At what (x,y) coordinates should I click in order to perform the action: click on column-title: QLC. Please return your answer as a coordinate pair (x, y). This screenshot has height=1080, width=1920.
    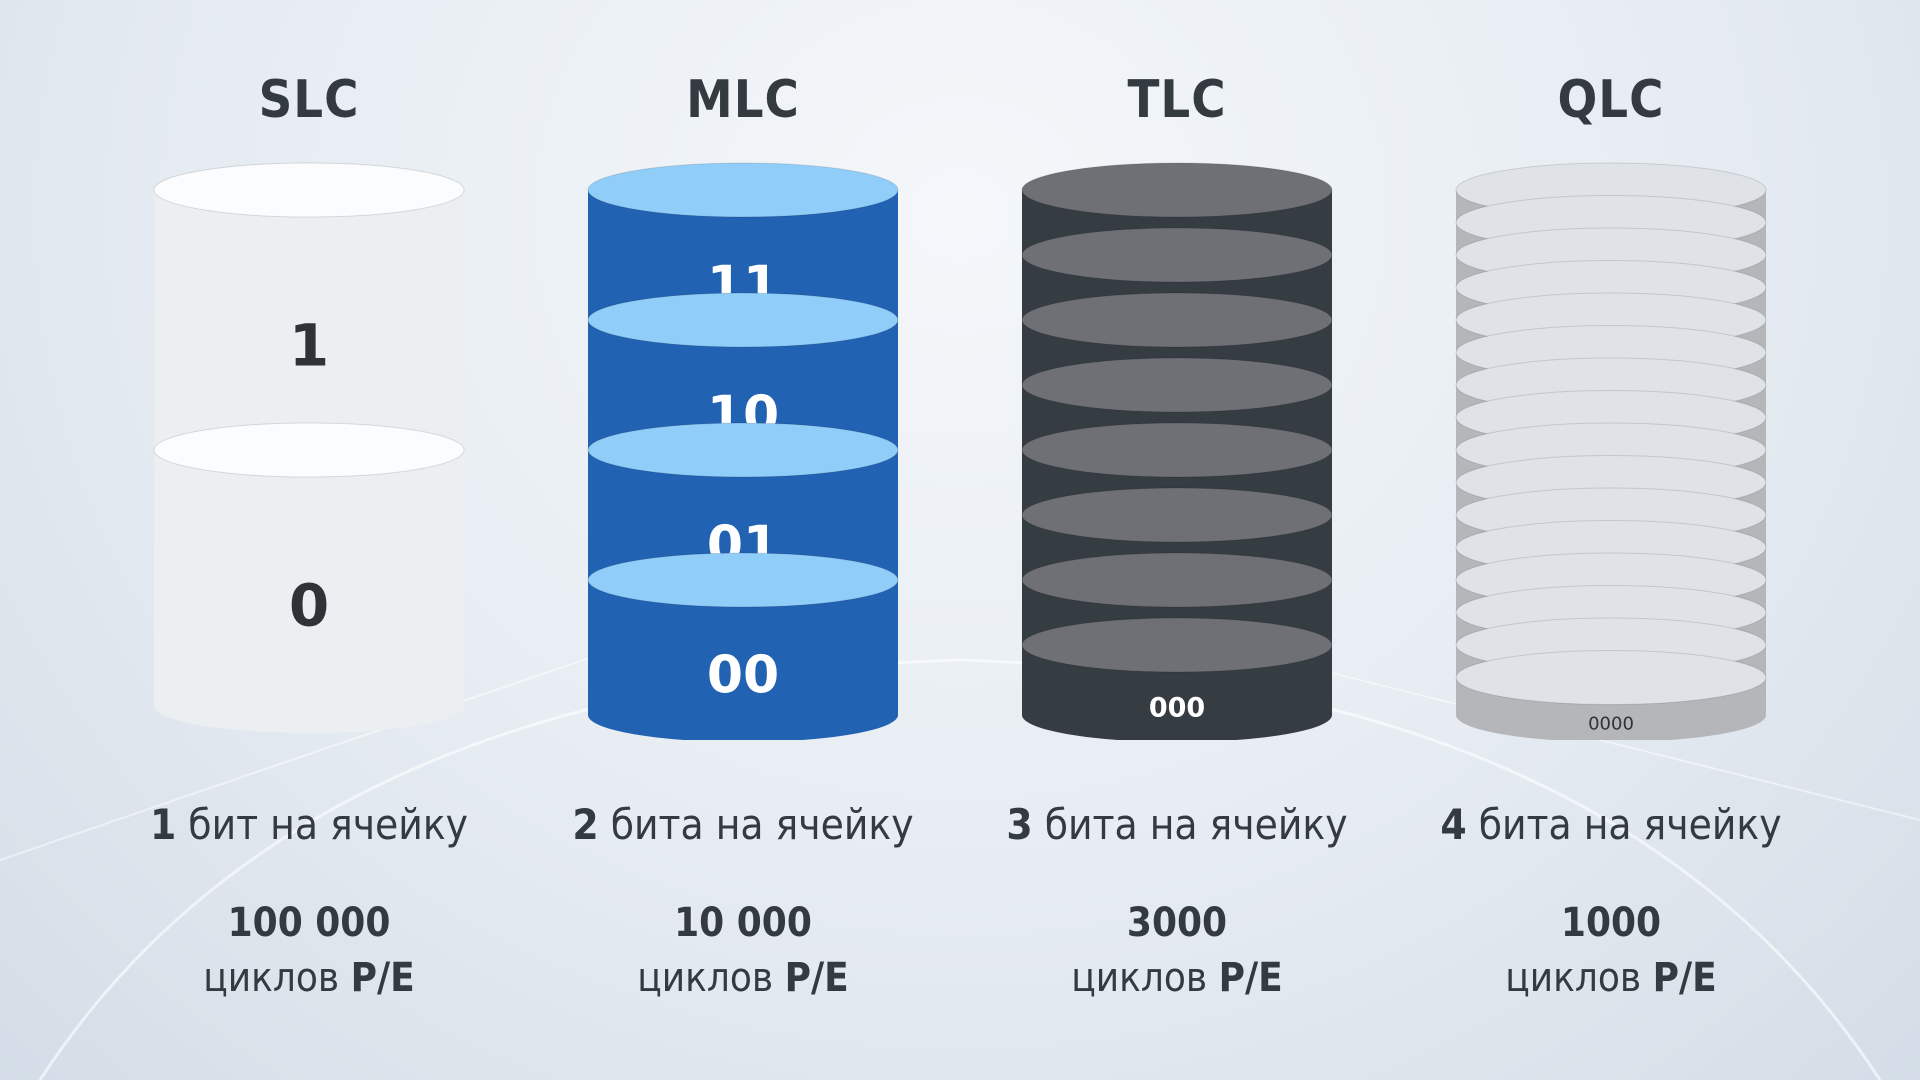
    Looking at the image, I should click on (1611, 100).